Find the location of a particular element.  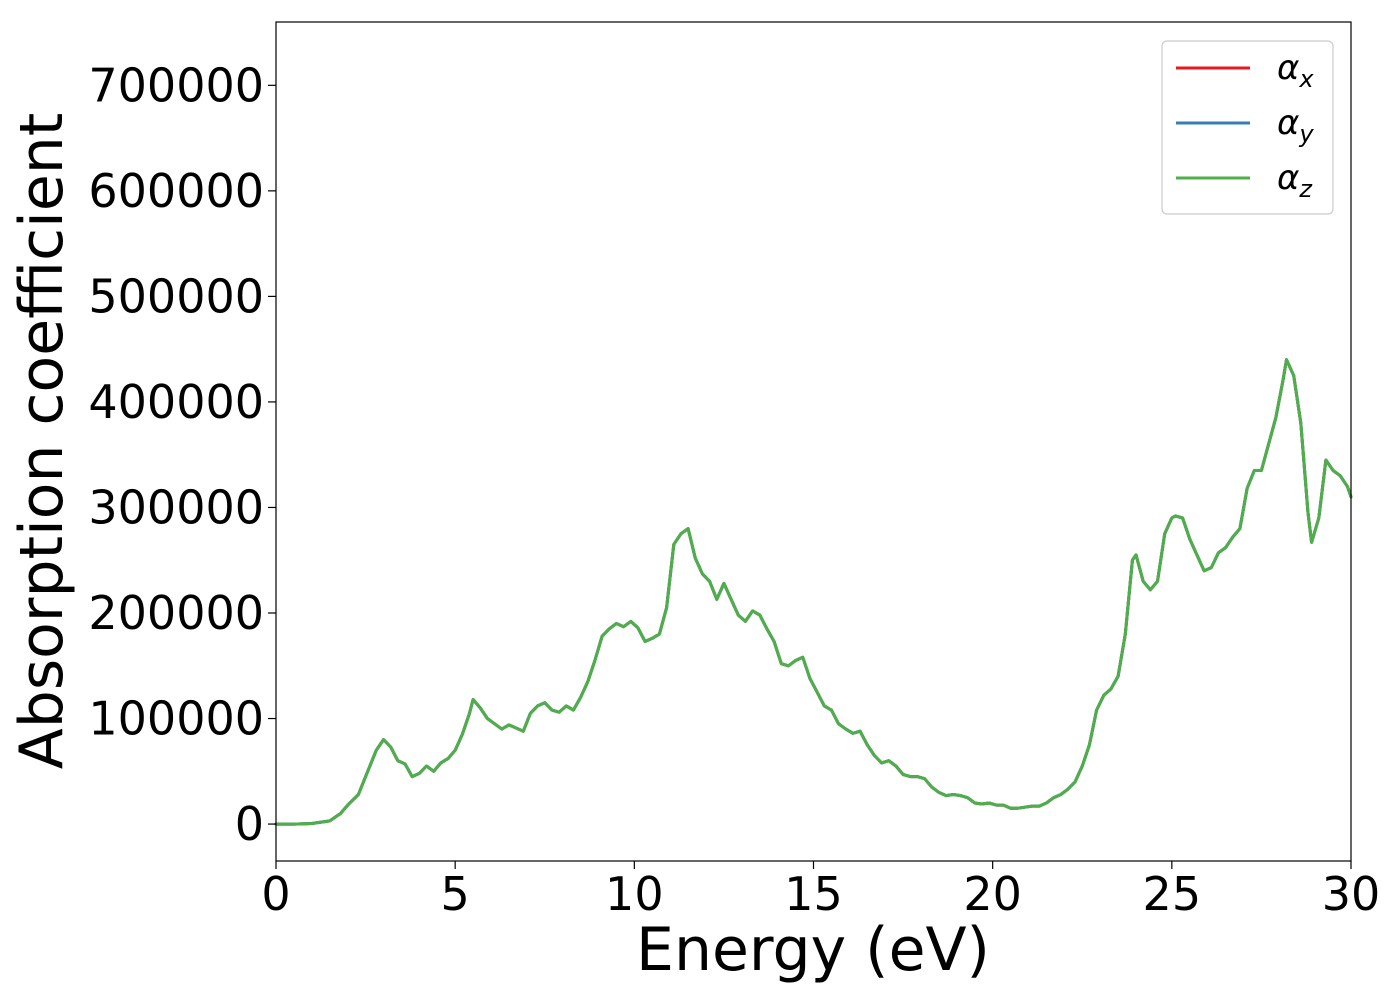

y-tick-label: 200000 is located at coordinates (176, 613).